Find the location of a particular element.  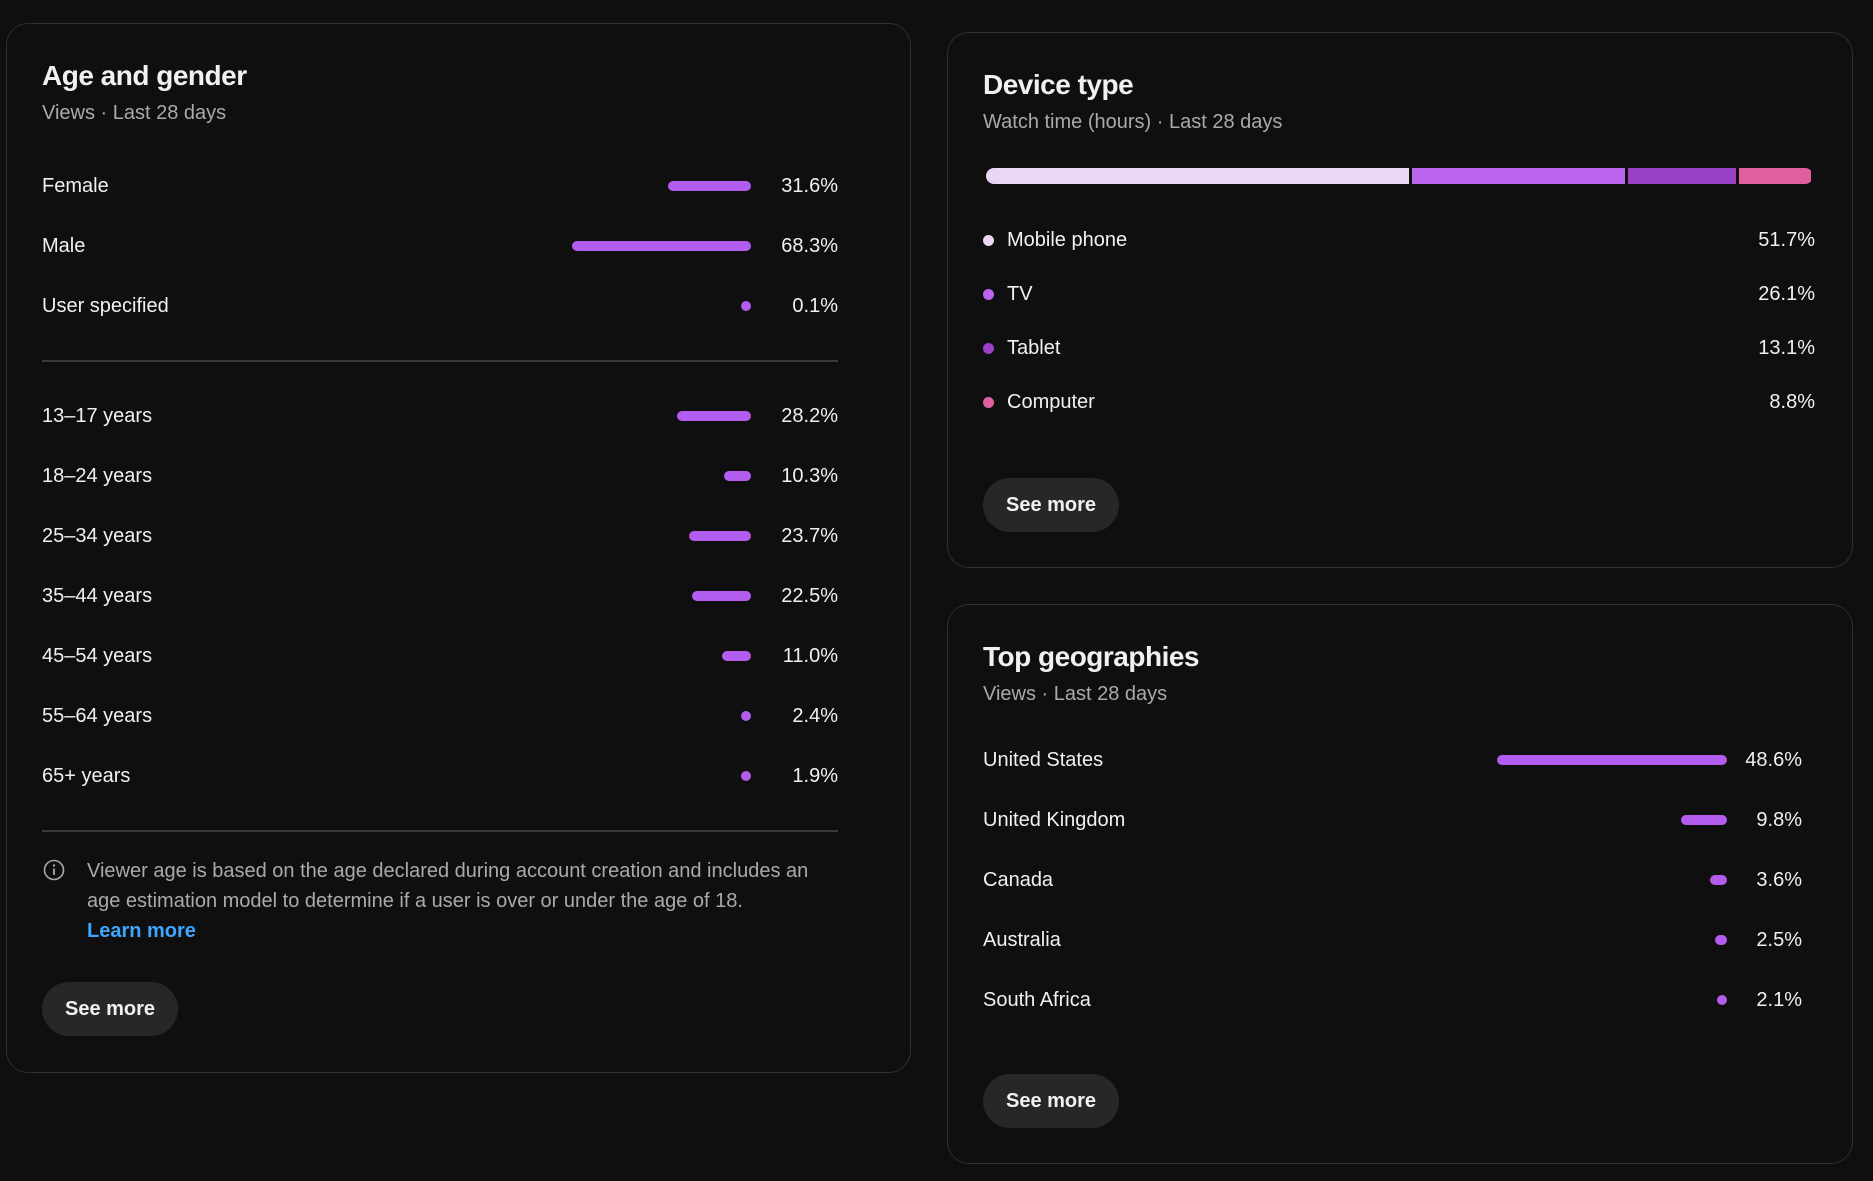

geo-row-label: United States is located at coordinates (1043, 759).